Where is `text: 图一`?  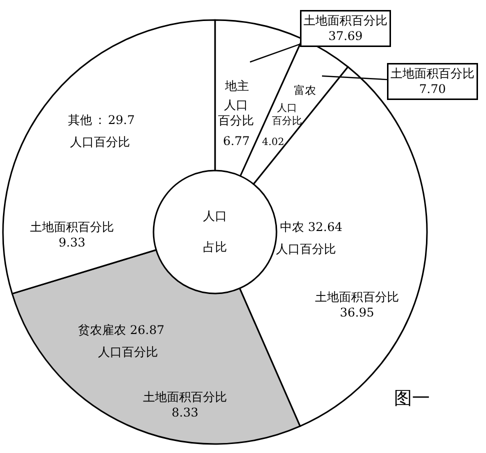
text: 图一 is located at coordinates (412, 398).